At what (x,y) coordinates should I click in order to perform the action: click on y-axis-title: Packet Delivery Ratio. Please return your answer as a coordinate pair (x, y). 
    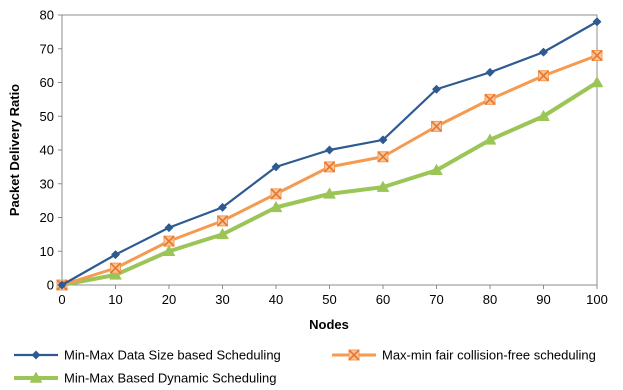
    Looking at the image, I should click on (14, 150).